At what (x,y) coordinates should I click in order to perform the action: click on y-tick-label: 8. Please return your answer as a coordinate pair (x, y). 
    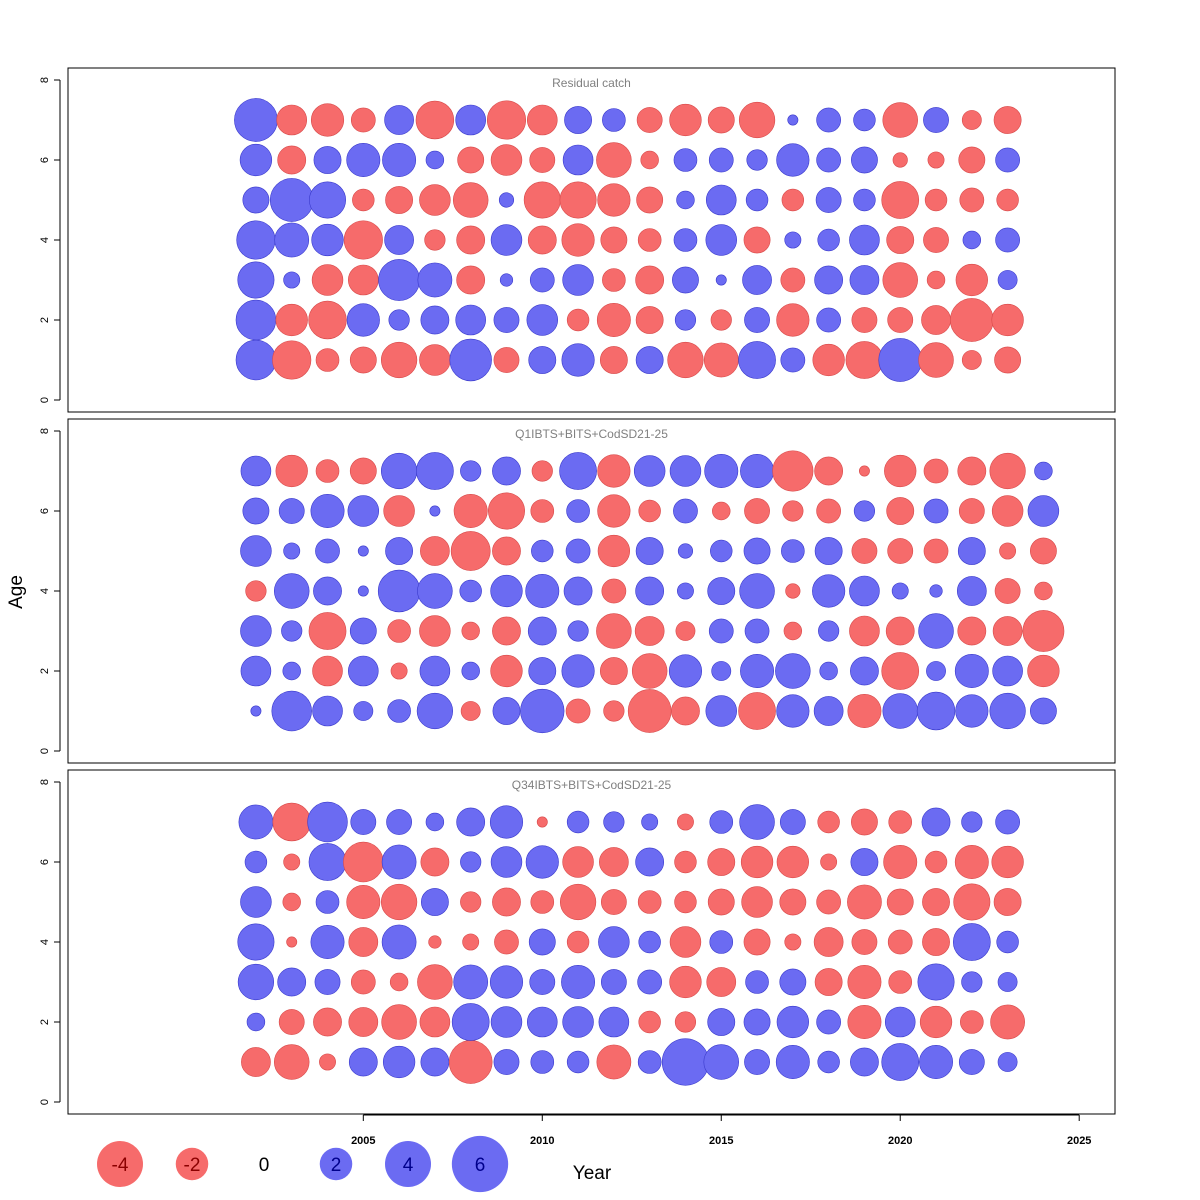
    Looking at the image, I should click on (45, 80).